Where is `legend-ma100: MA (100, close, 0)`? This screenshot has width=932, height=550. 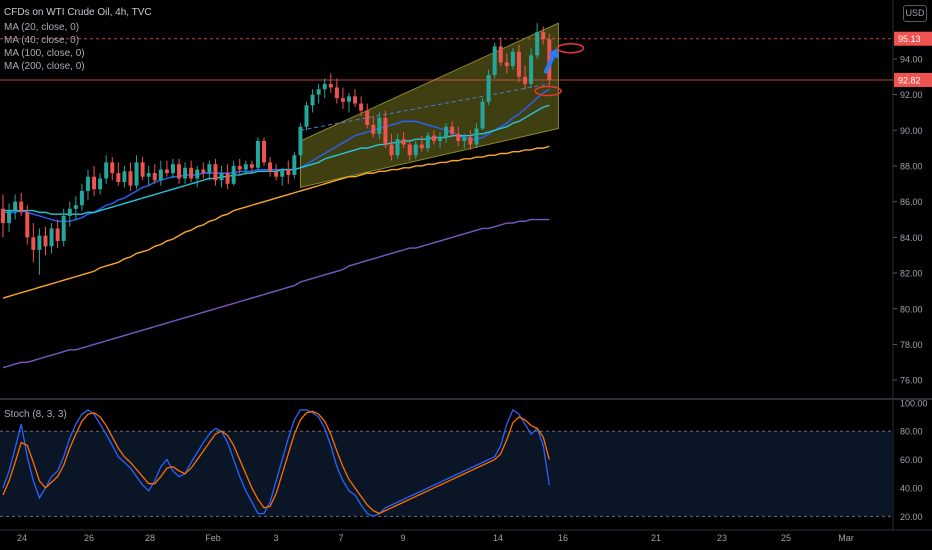
legend-ma100: MA (100, close, 0) is located at coordinates (44, 53).